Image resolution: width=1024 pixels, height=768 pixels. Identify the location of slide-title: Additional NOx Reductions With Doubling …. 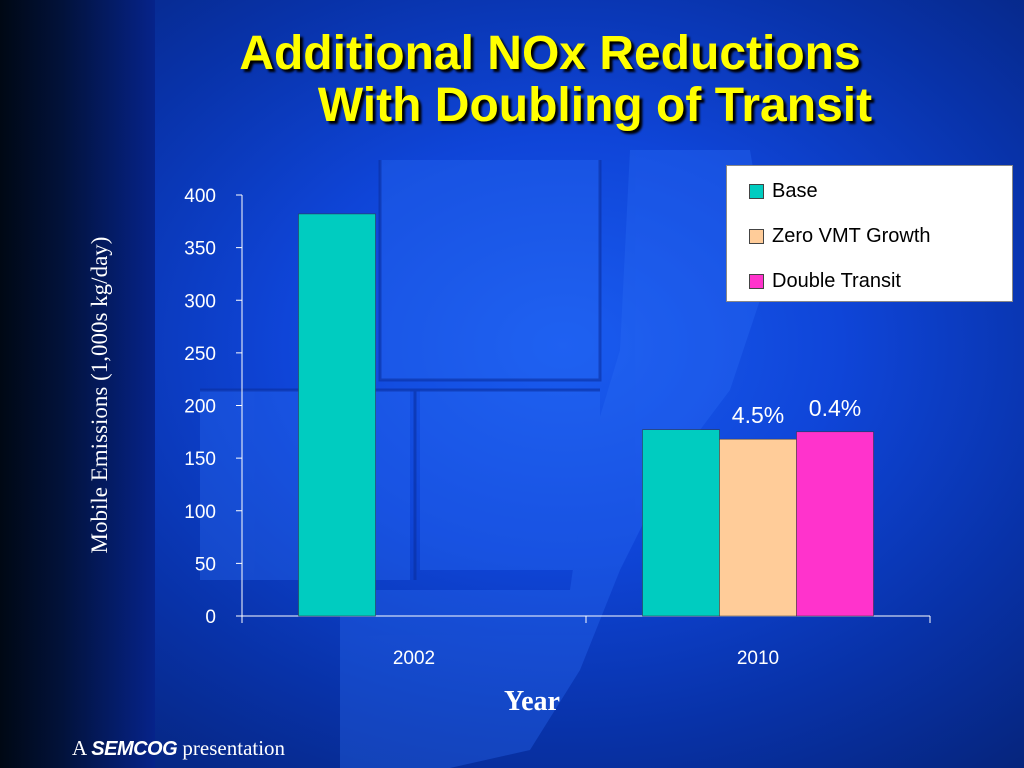
(550, 80).